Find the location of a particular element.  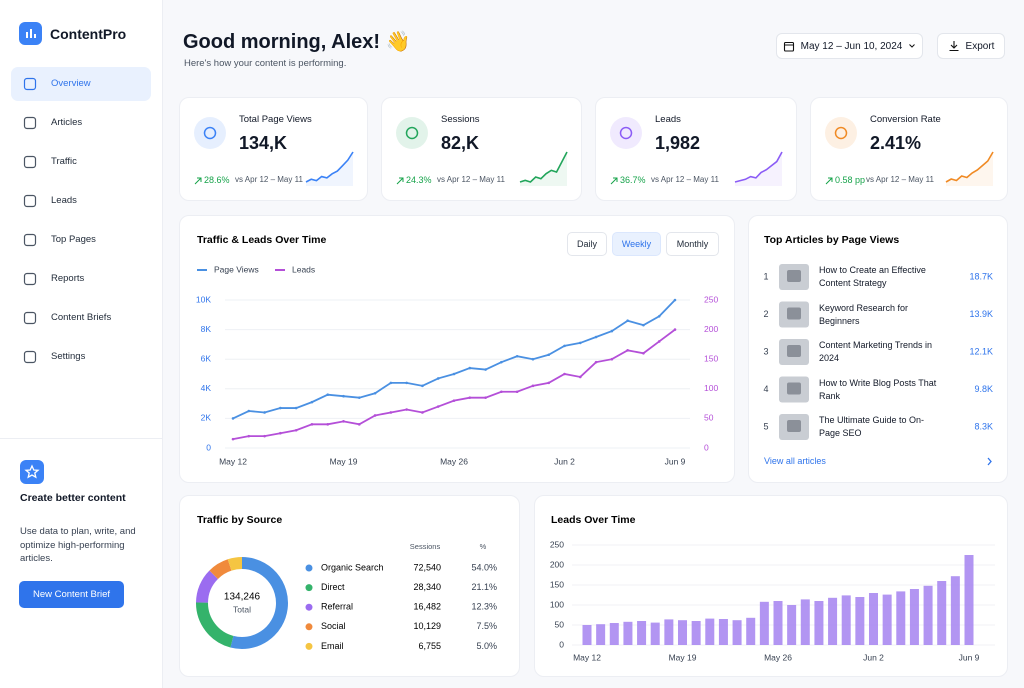

nav-item: Articles is located at coordinates (81, 123).